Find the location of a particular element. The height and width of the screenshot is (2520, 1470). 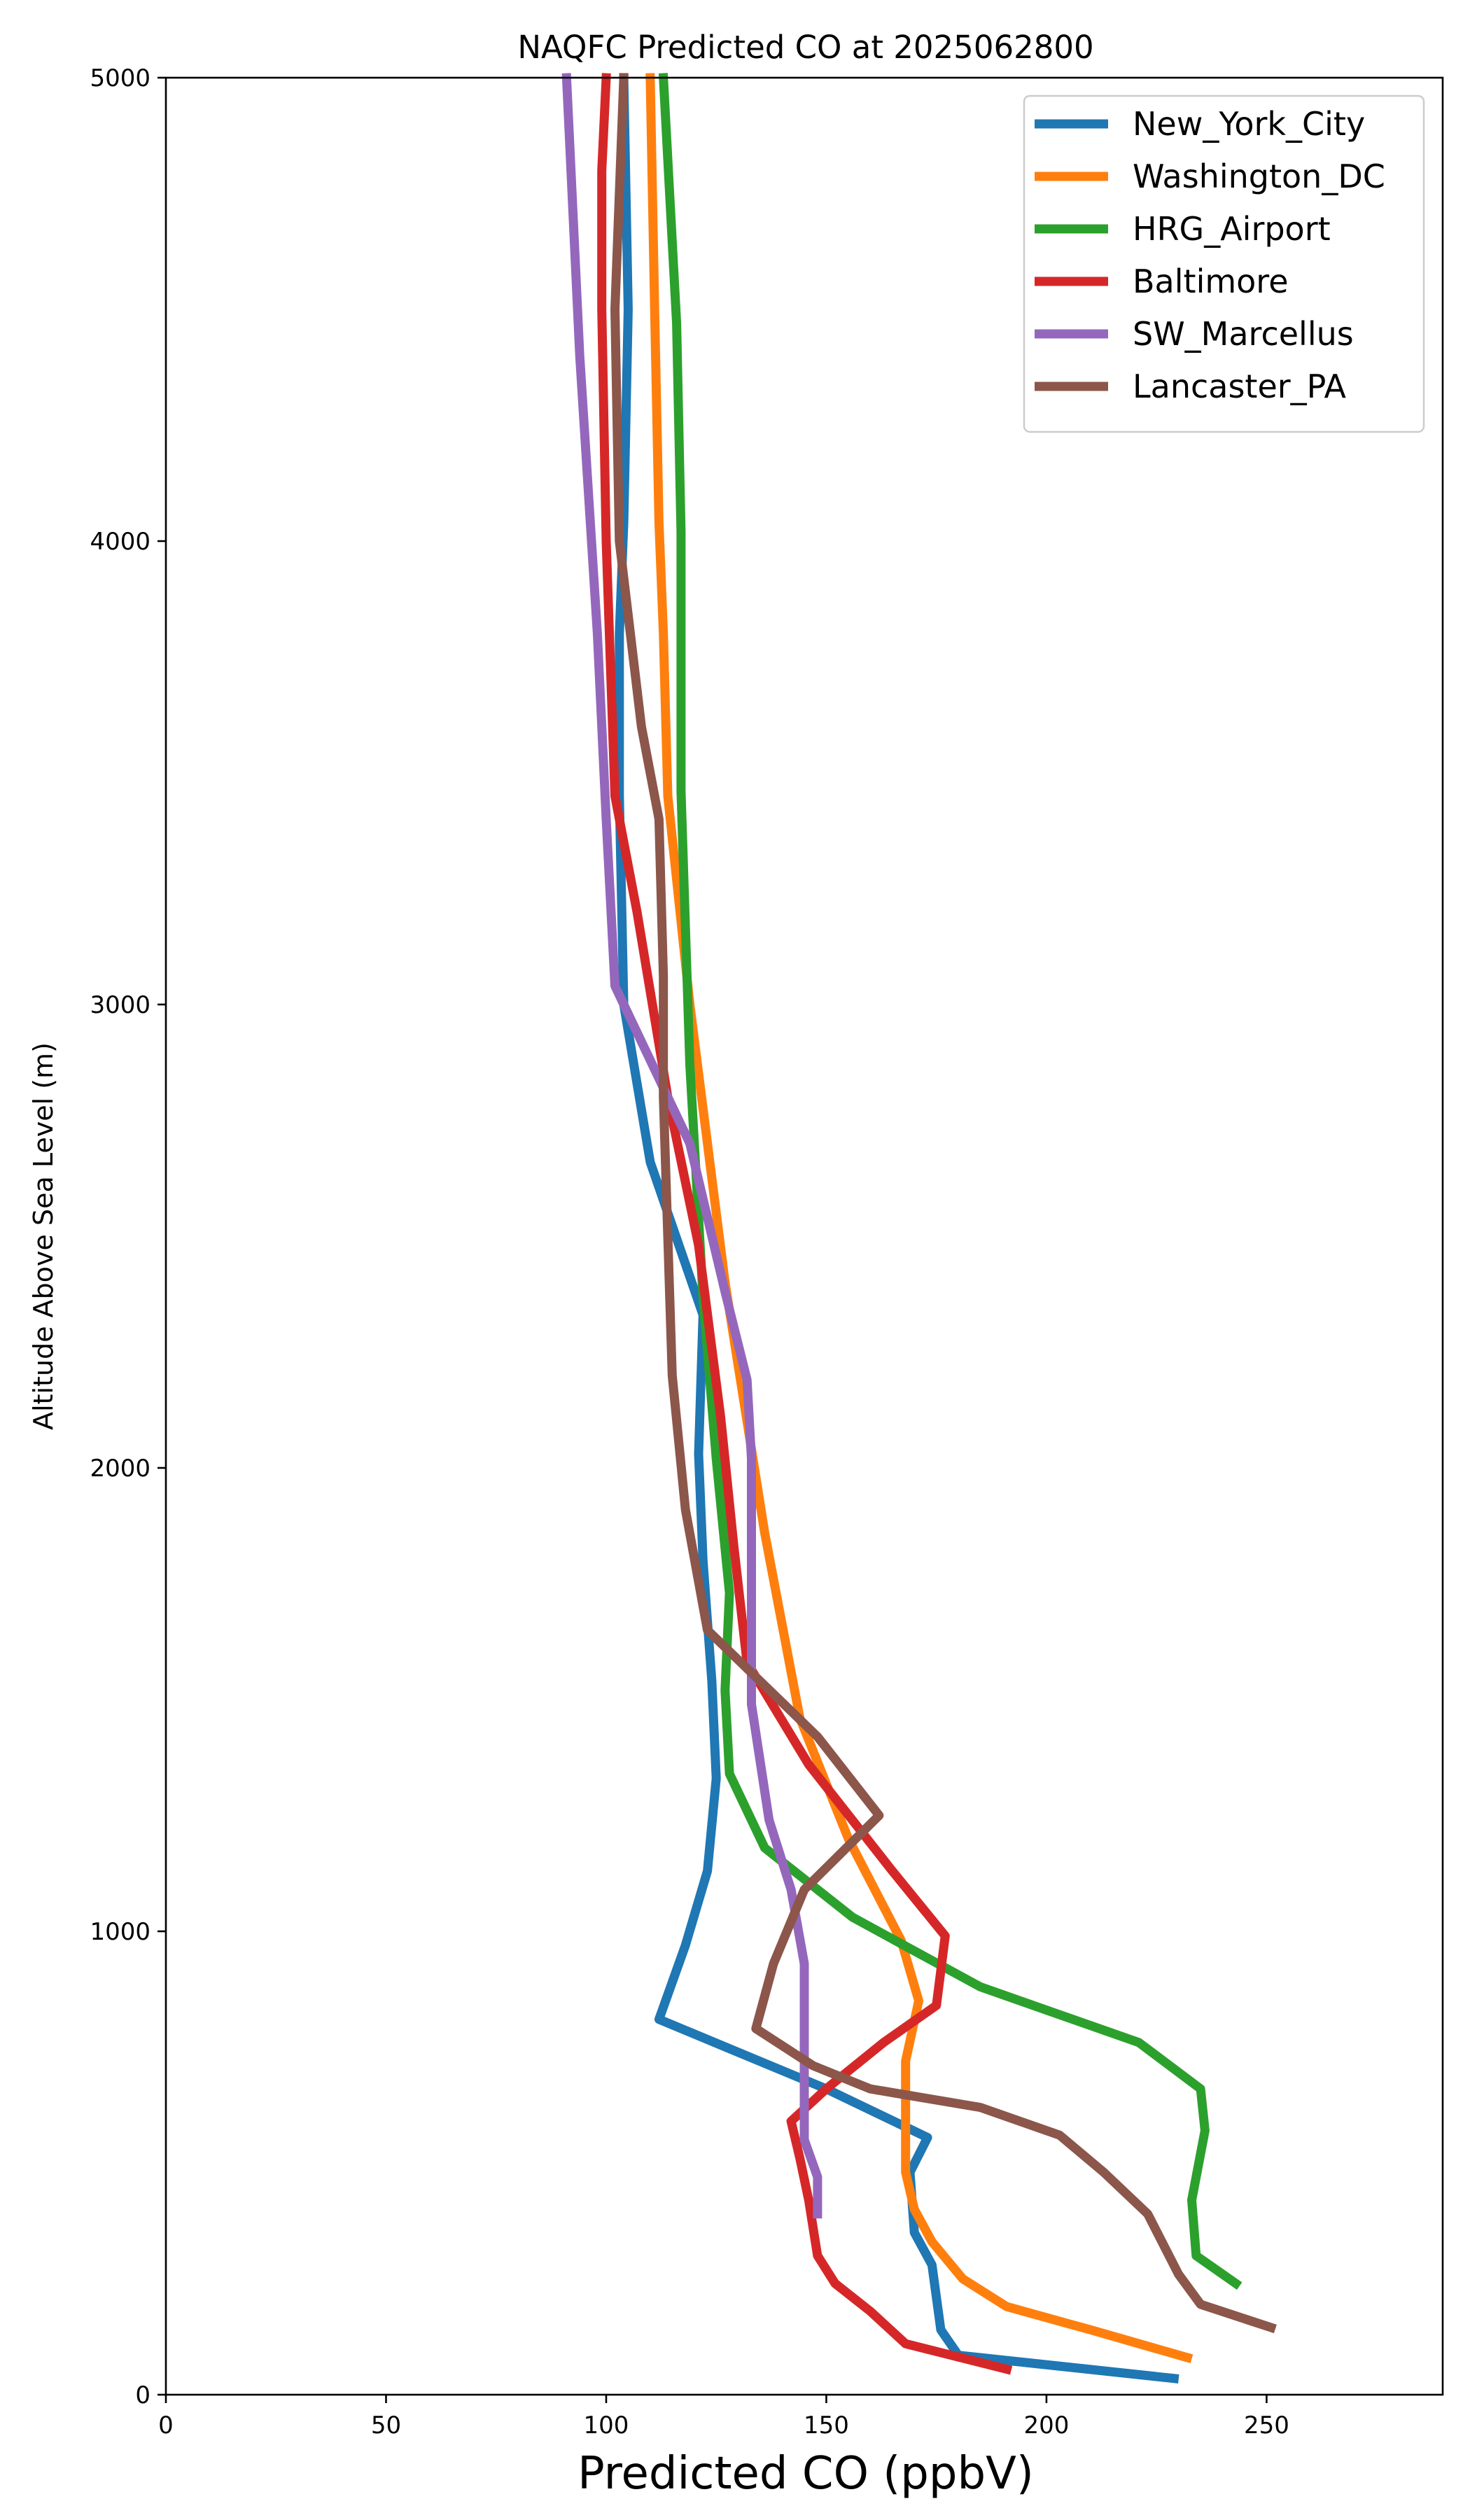

x-axis-label: Predicted CO (ppbV) is located at coordinates (806, 2474).